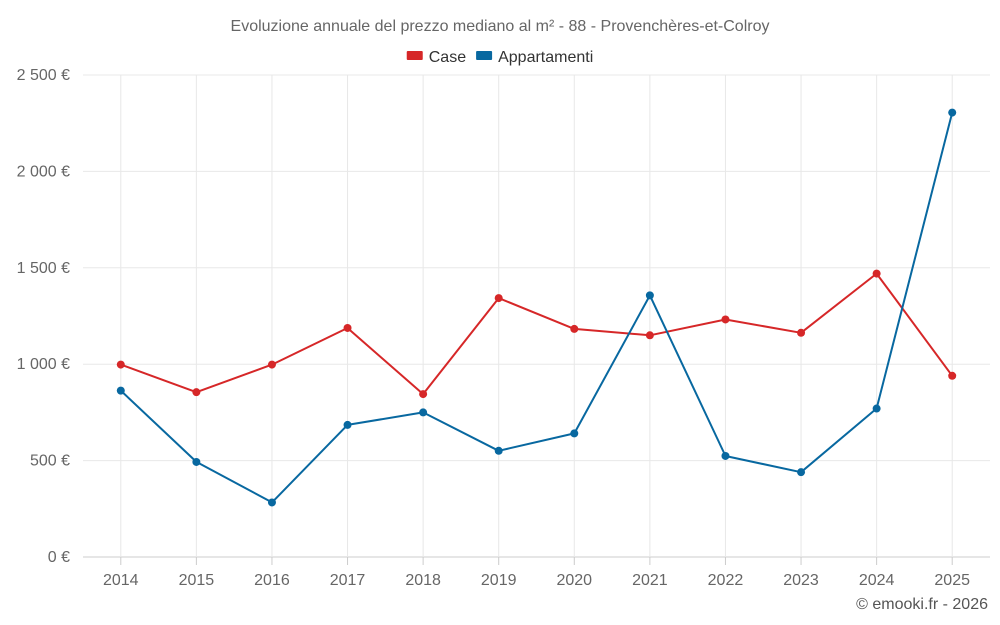  What do you see at coordinates (43, 75) in the screenshot?
I see `y-tick-label: 2 500 €` at bounding box center [43, 75].